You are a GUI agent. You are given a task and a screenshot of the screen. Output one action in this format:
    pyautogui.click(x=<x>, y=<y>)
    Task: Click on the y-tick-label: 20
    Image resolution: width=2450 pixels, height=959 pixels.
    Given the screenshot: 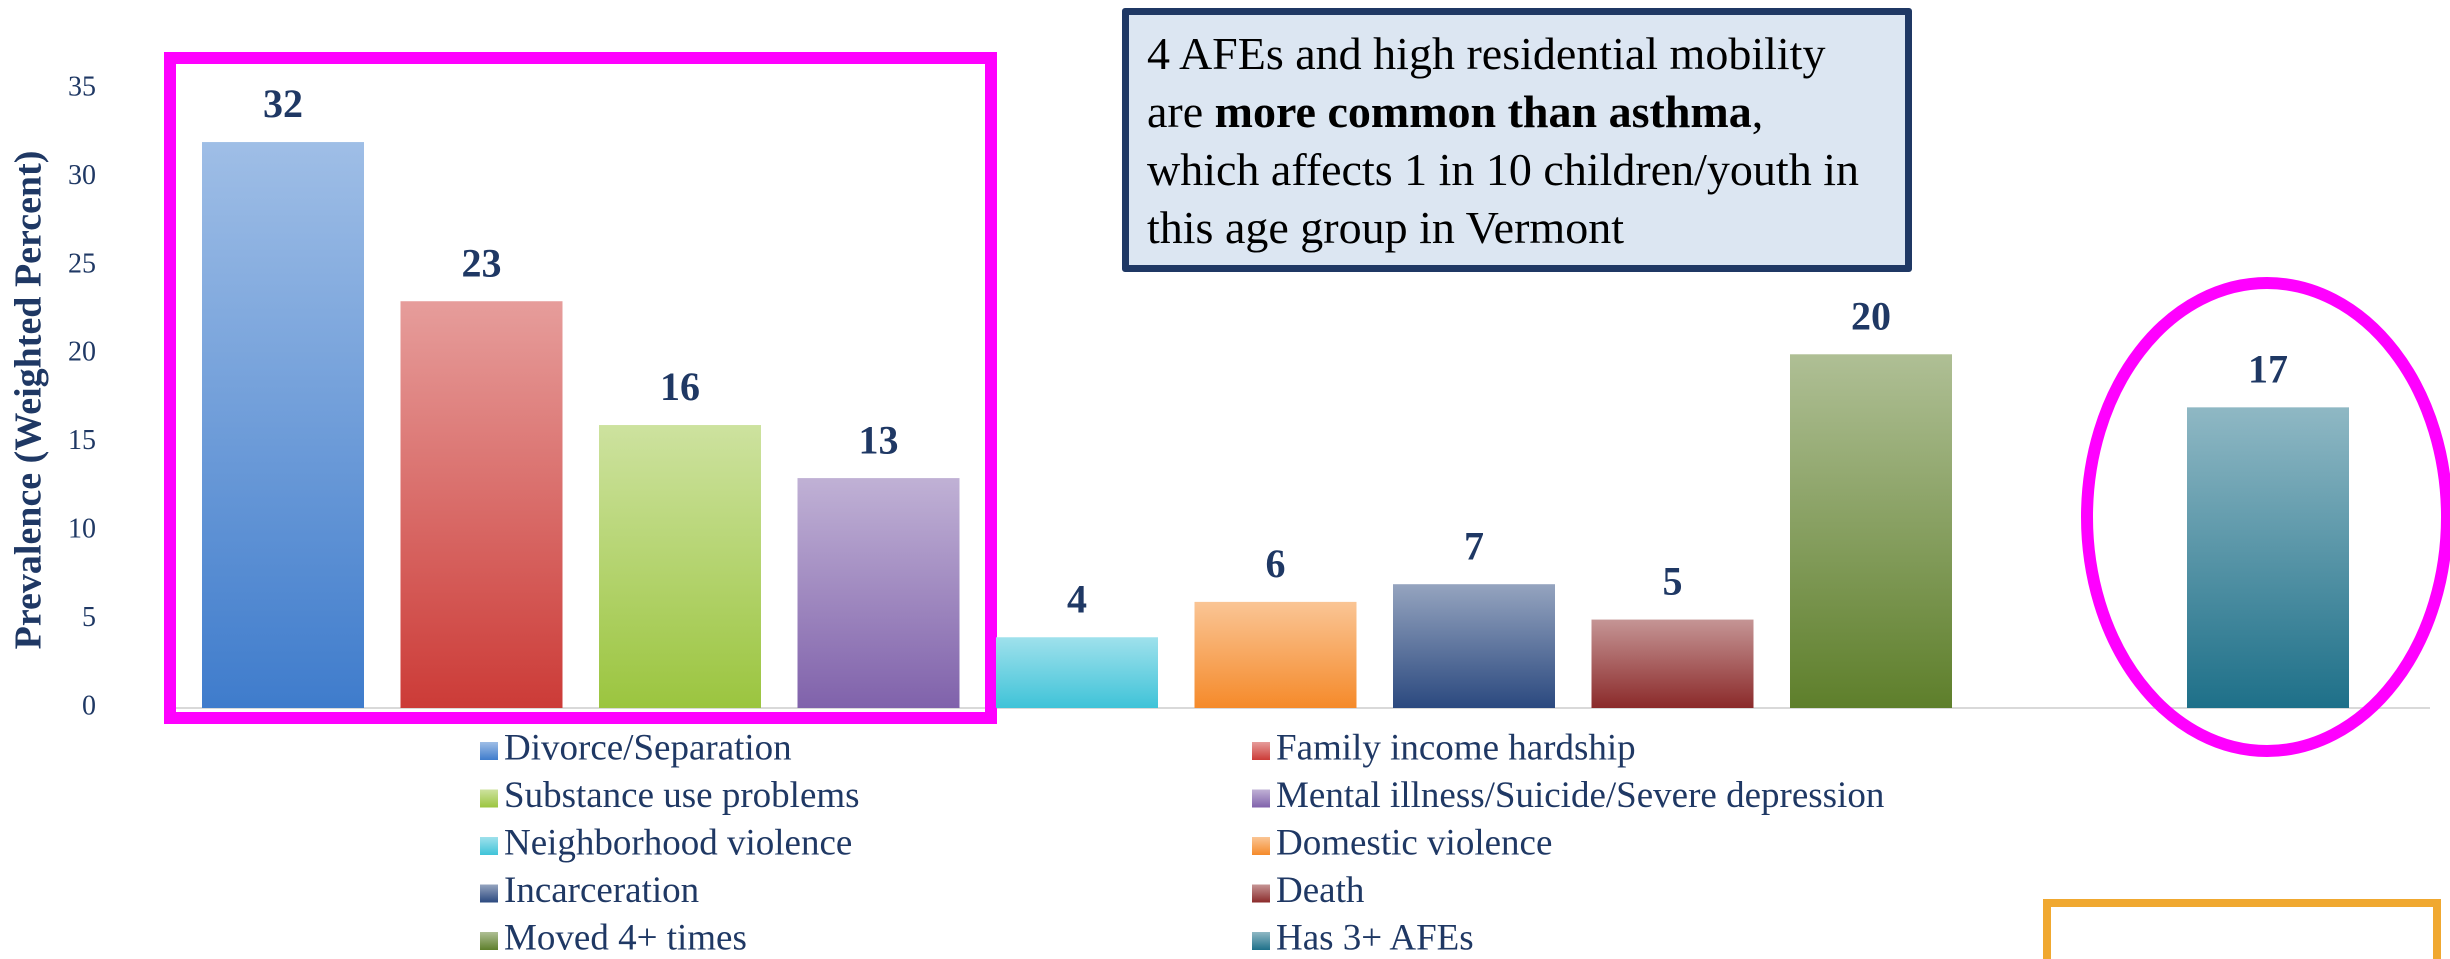 What is the action you would take?
    pyautogui.click(x=82, y=352)
    